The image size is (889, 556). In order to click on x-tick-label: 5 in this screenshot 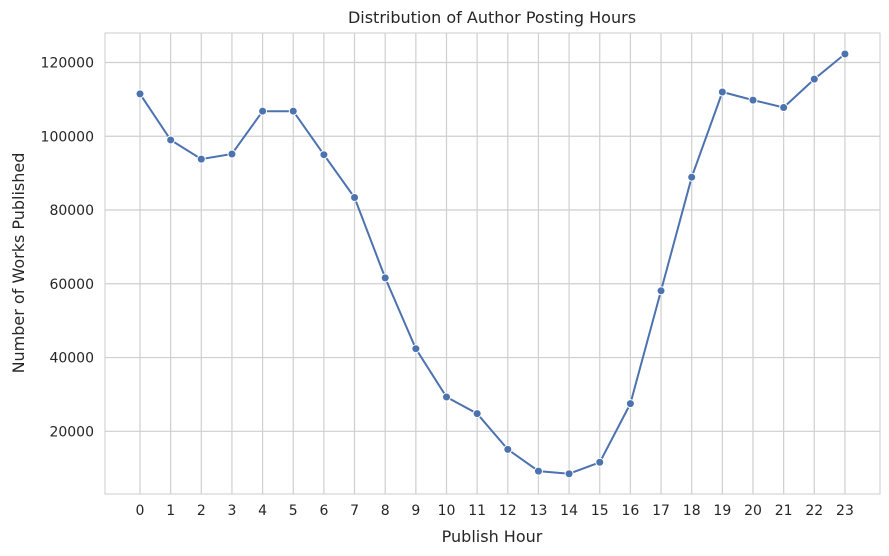, I will do `click(293, 511)`.